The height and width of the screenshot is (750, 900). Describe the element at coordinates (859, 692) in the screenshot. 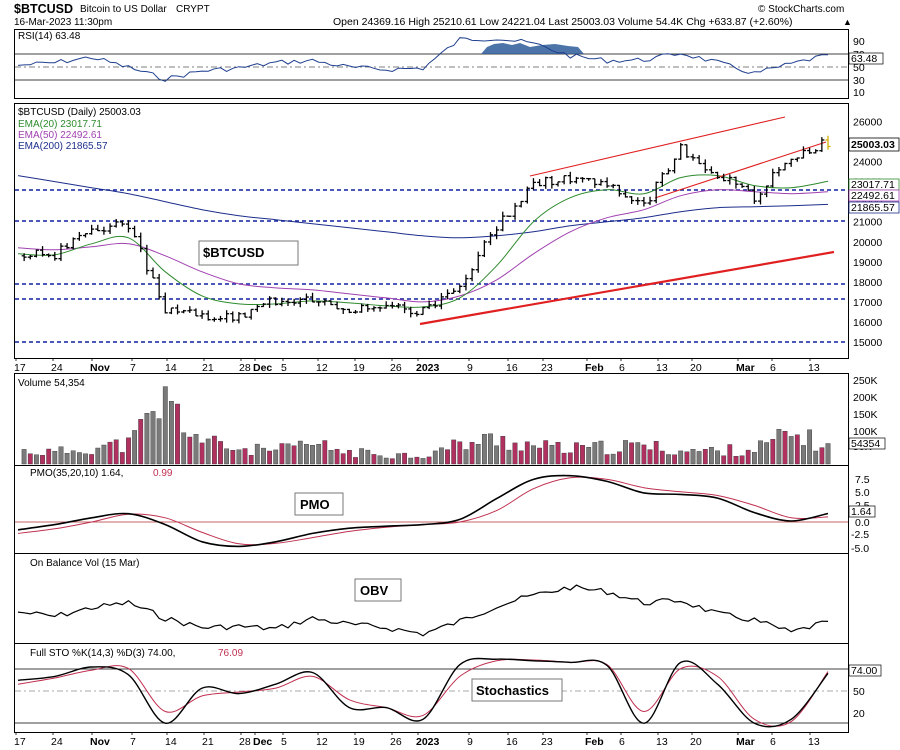

I see `sto-tick-50: 50` at that location.